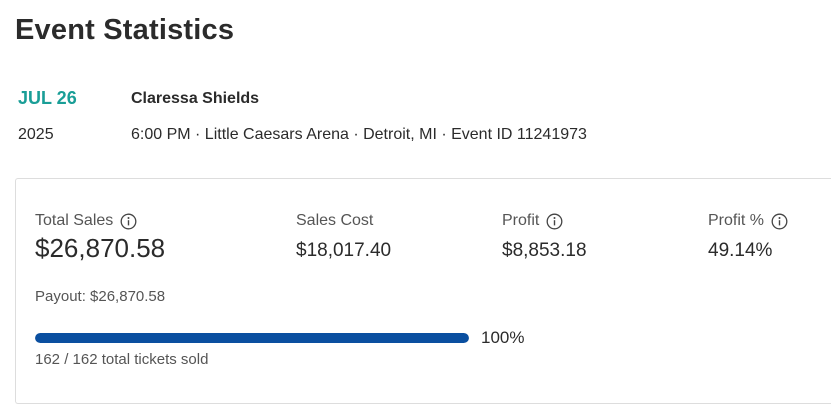 Image resolution: width=831 pixels, height=419 pixels. I want to click on event-date-year: 2025, so click(36, 134).